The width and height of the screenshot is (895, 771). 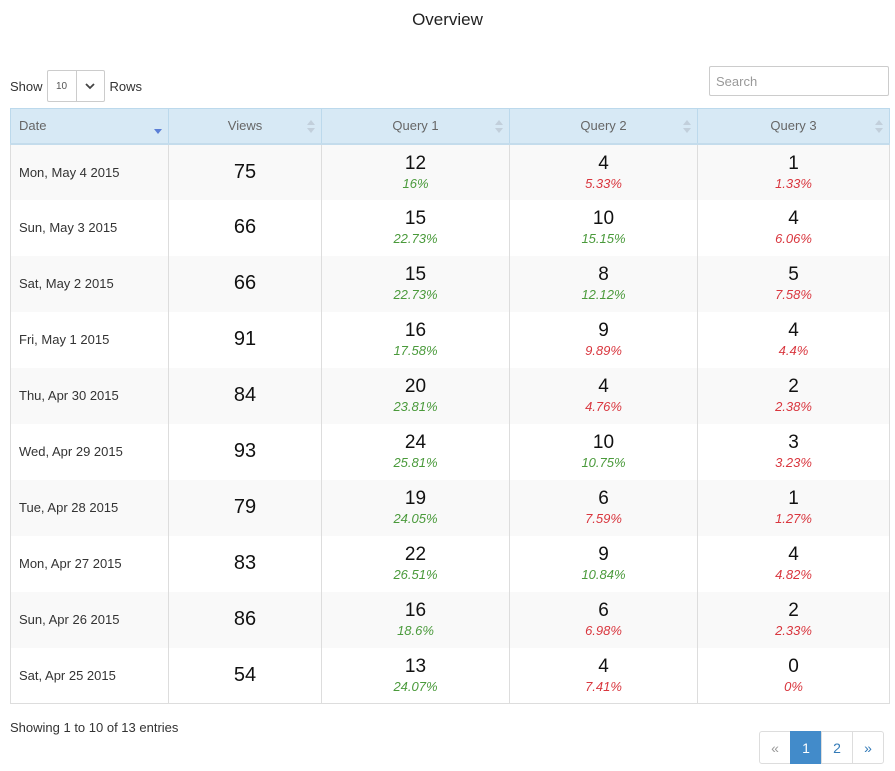 I want to click on date-value: Tue, Apr 28 2015, so click(x=69, y=507).